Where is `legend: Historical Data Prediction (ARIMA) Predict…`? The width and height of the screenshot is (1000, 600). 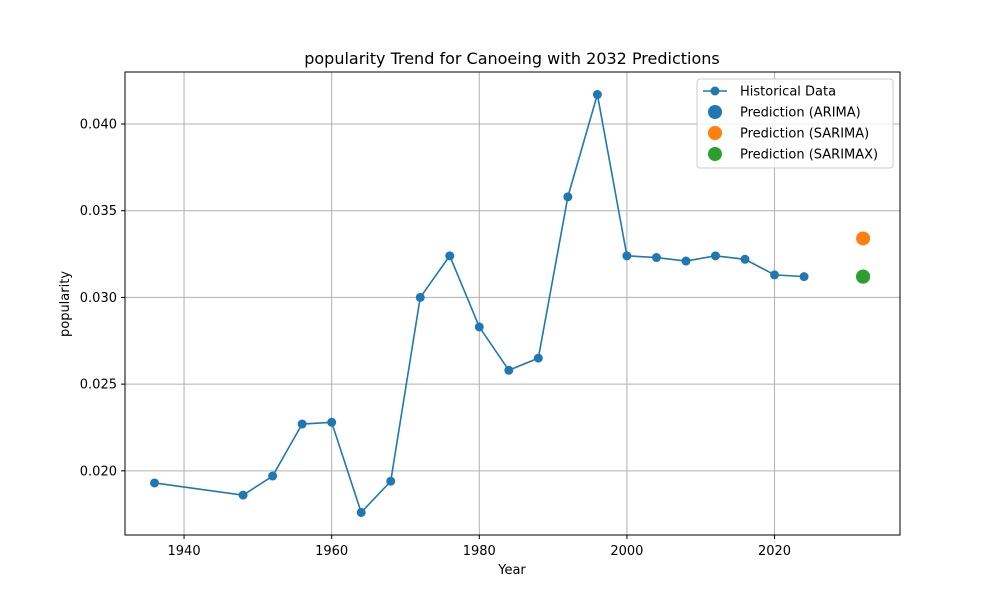 legend: Historical Data Prediction (ARIMA) Predict… is located at coordinates (795, 123).